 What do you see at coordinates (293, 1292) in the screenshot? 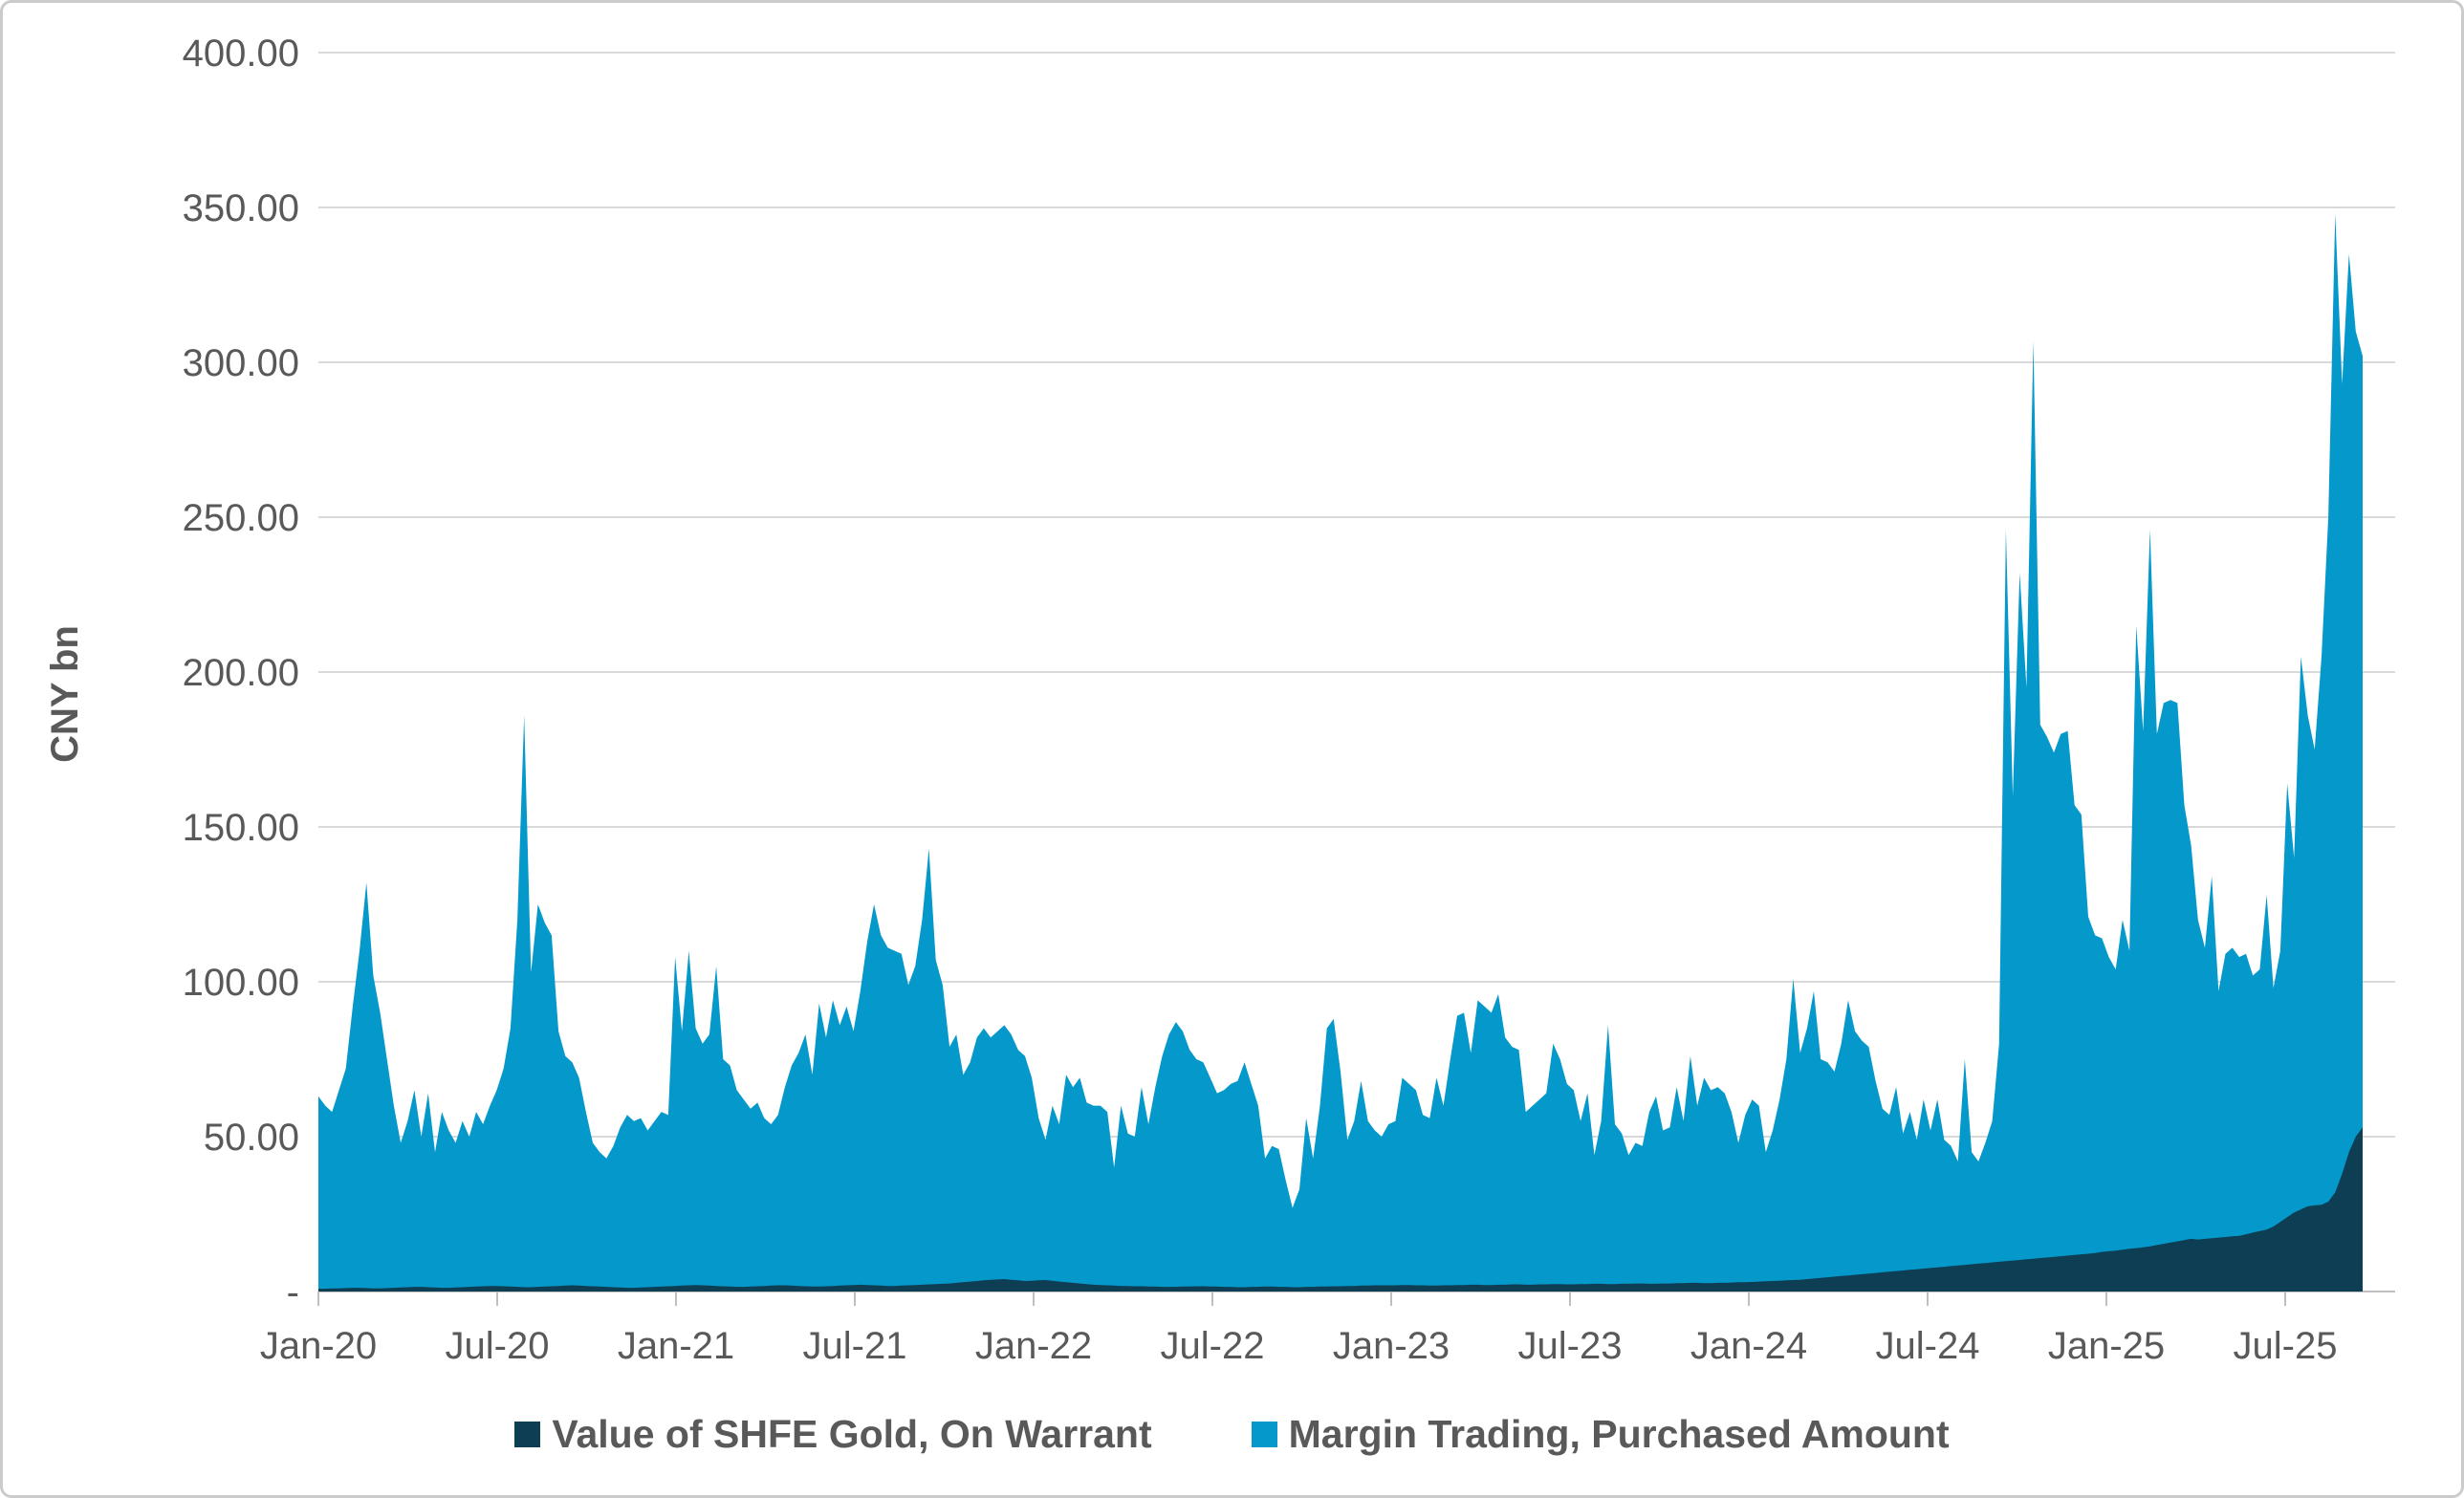
I see `y-tick-label: -` at bounding box center [293, 1292].